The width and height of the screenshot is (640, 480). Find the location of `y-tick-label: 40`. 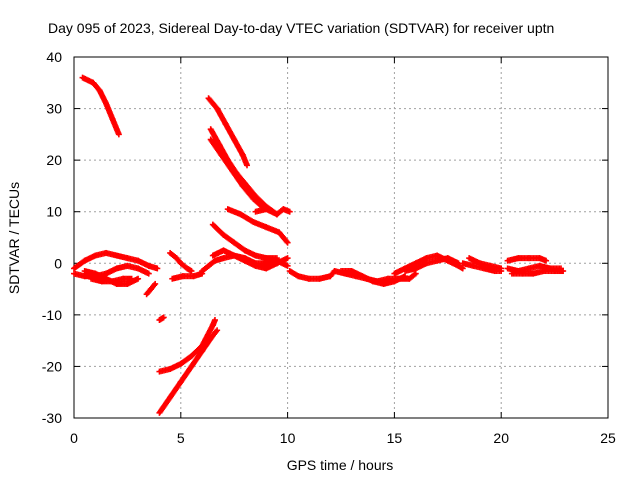

y-tick-label: 40 is located at coordinates (54, 57).